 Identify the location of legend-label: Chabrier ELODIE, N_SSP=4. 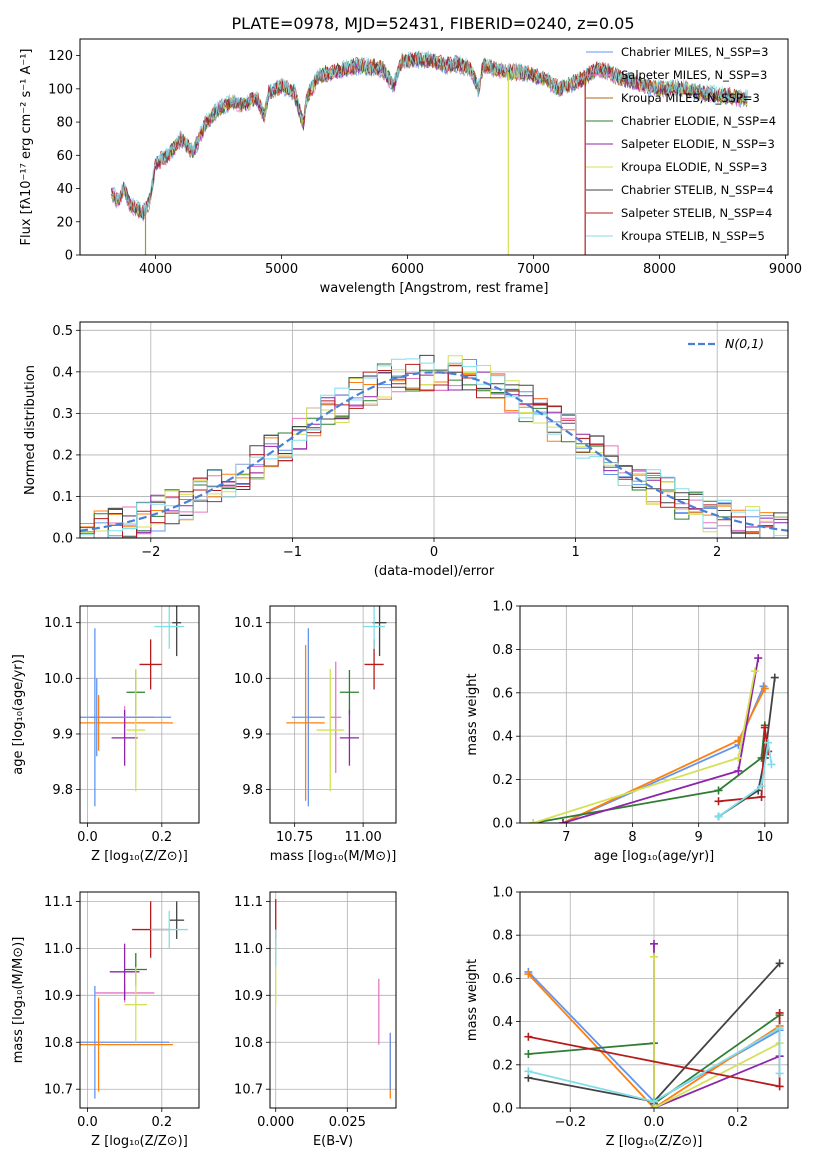
(698, 121).